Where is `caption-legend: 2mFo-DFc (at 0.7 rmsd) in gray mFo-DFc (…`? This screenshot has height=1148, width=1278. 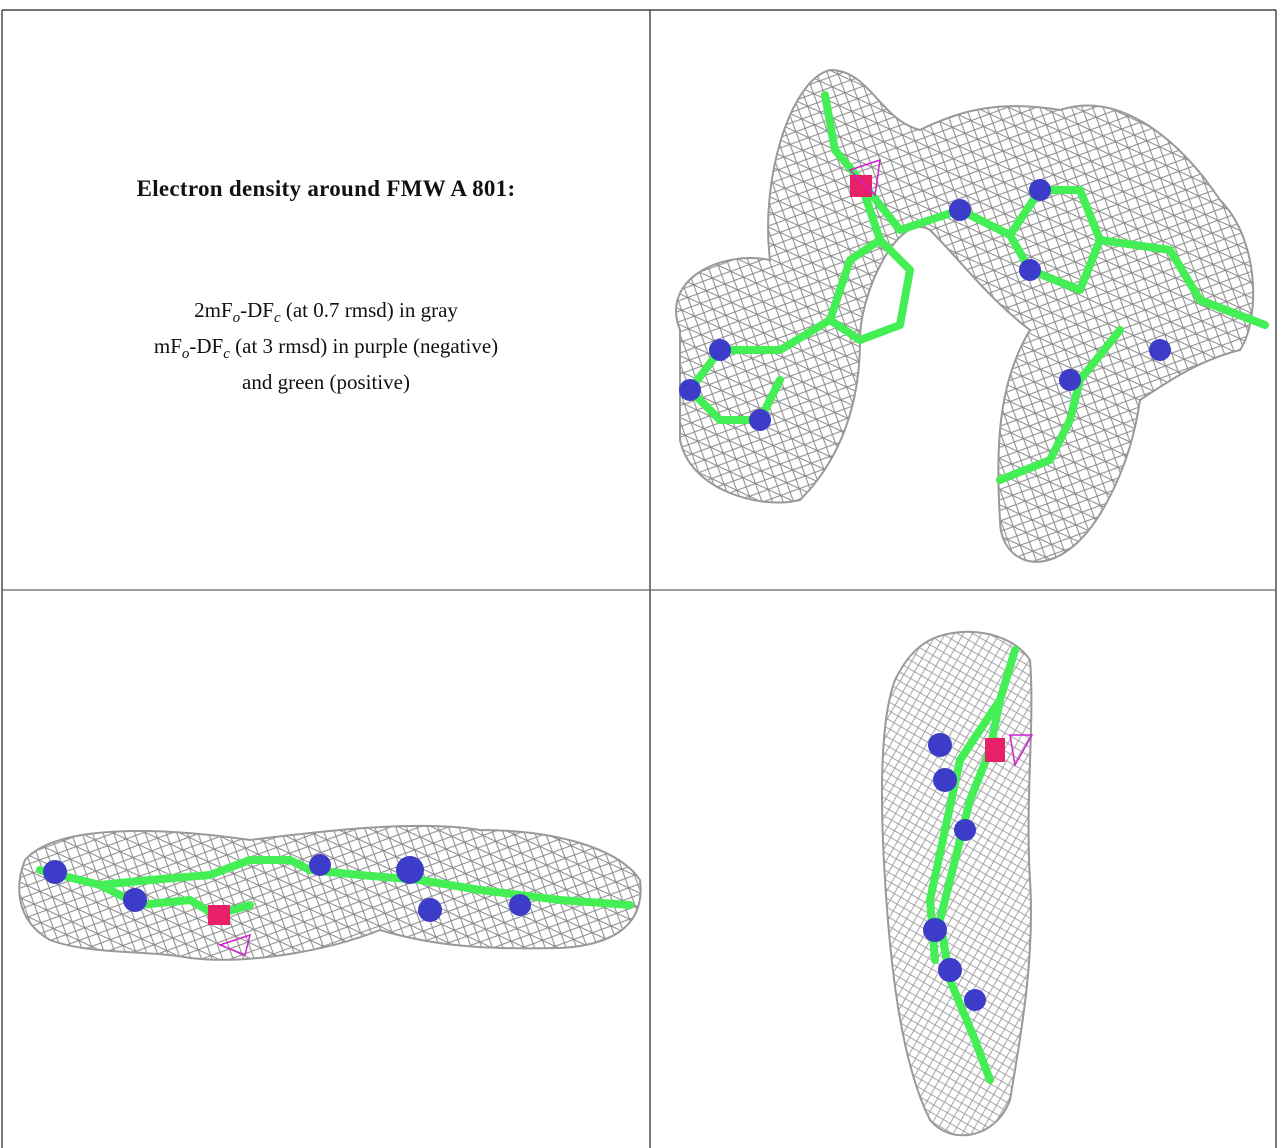
caption-legend: 2mFo-DFc (at 0.7 rmsd) in gray mFo-DFc (… is located at coordinates (326, 346).